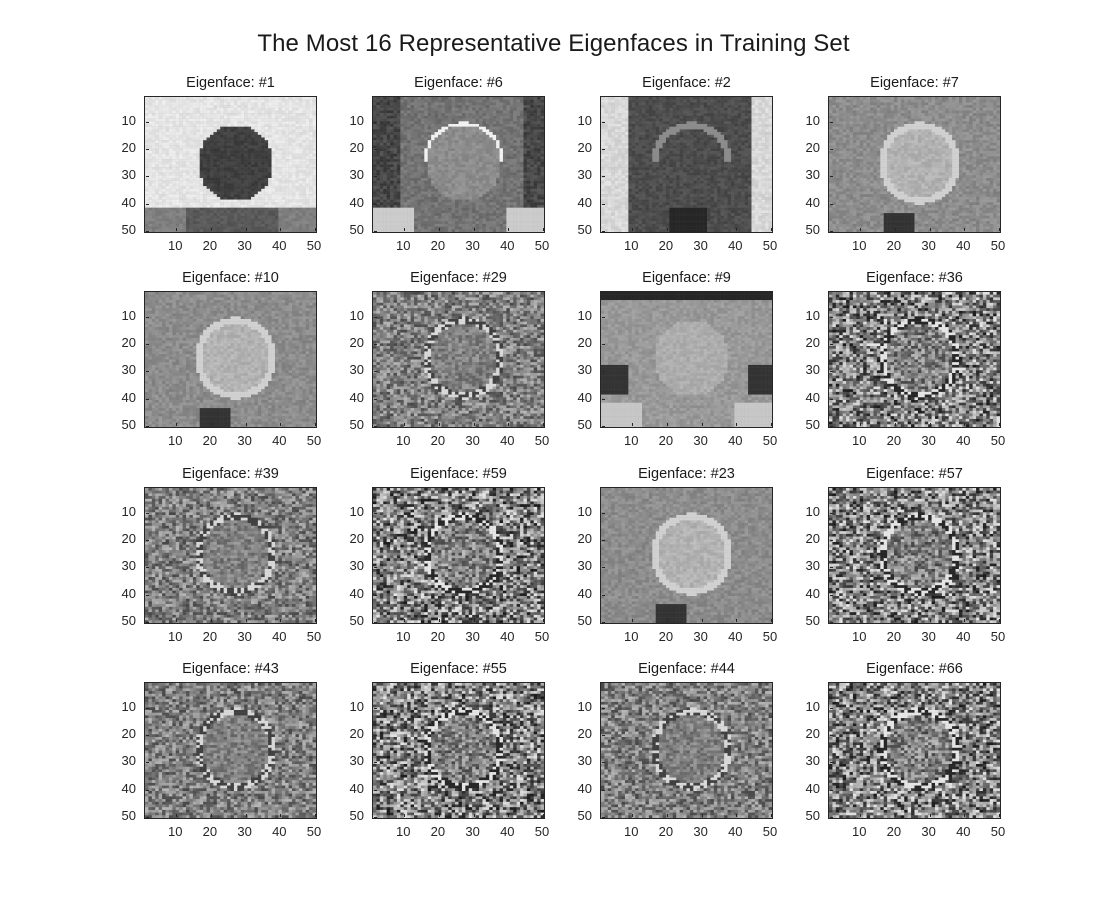 The width and height of the screenshot is (1107, 916). What do you see at coordinates (450, 555) in the screenshot?
I see `eigenface-panel: Eigenface: #59 10 20 30 40 50 10 20 30 40 50` at bounding box center [450, 555].